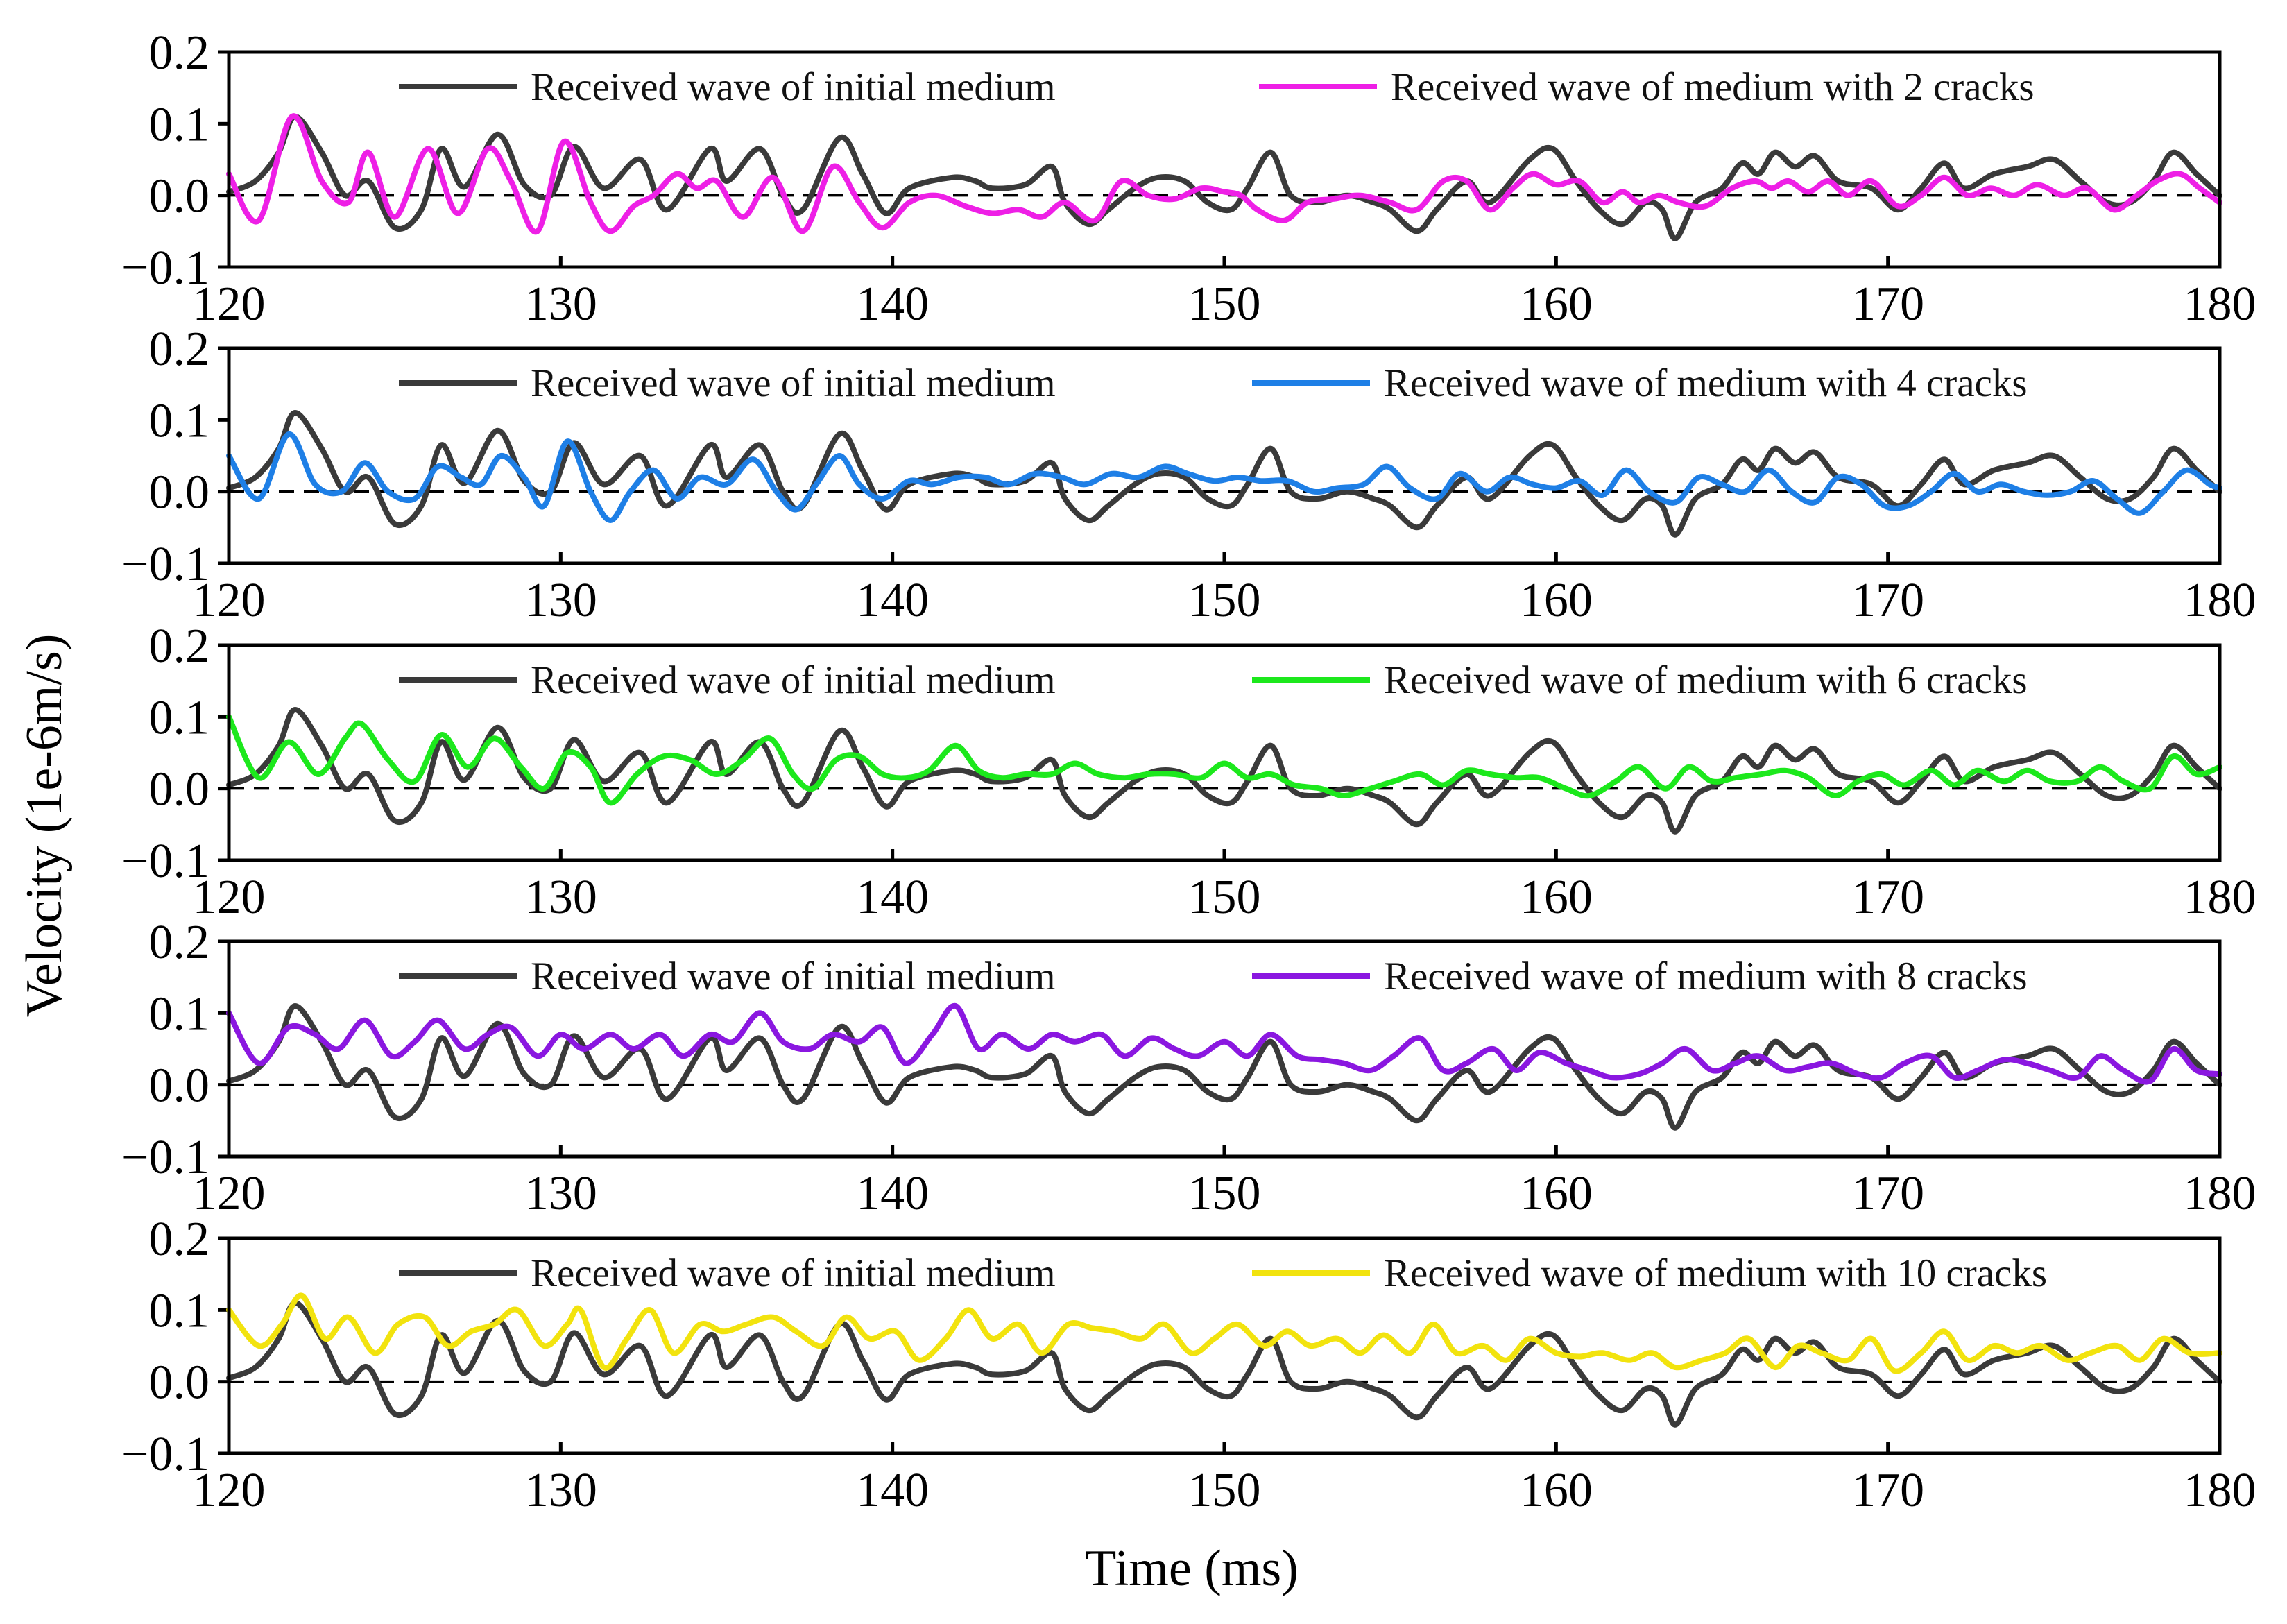  What do you see at coordinates (44, 826) in the screenshot?
I see `y-axis-title: Velocity (1e-6m/s)` at bounding box center [44, 826].